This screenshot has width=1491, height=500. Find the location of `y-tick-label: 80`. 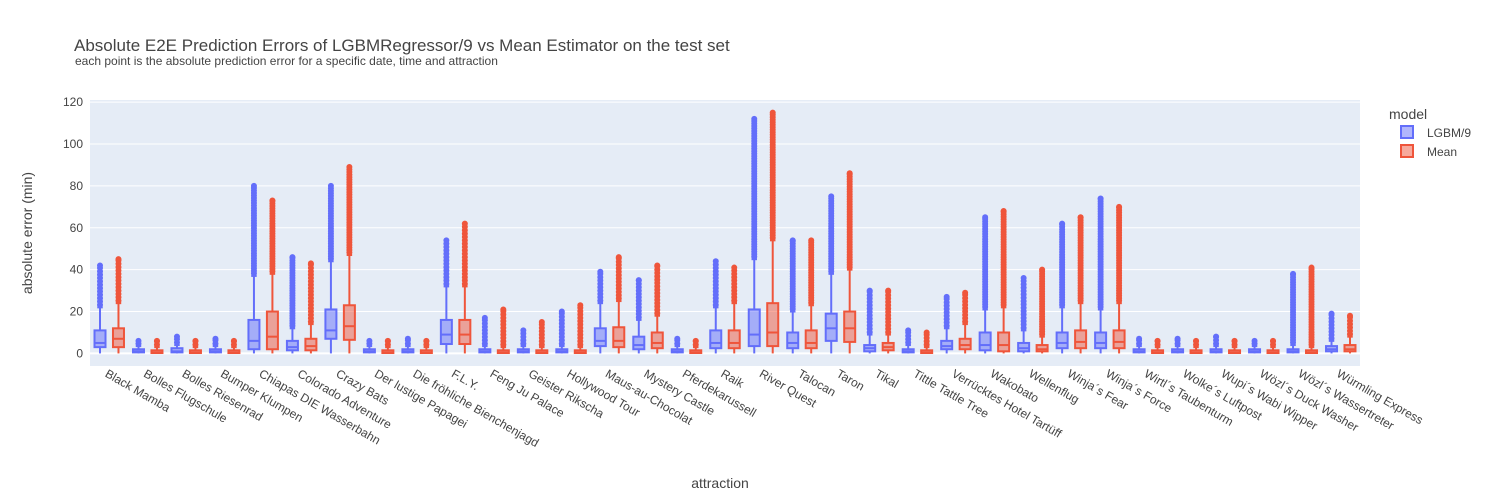

y-tick-label: 80 is located at coordinates (77, 186).